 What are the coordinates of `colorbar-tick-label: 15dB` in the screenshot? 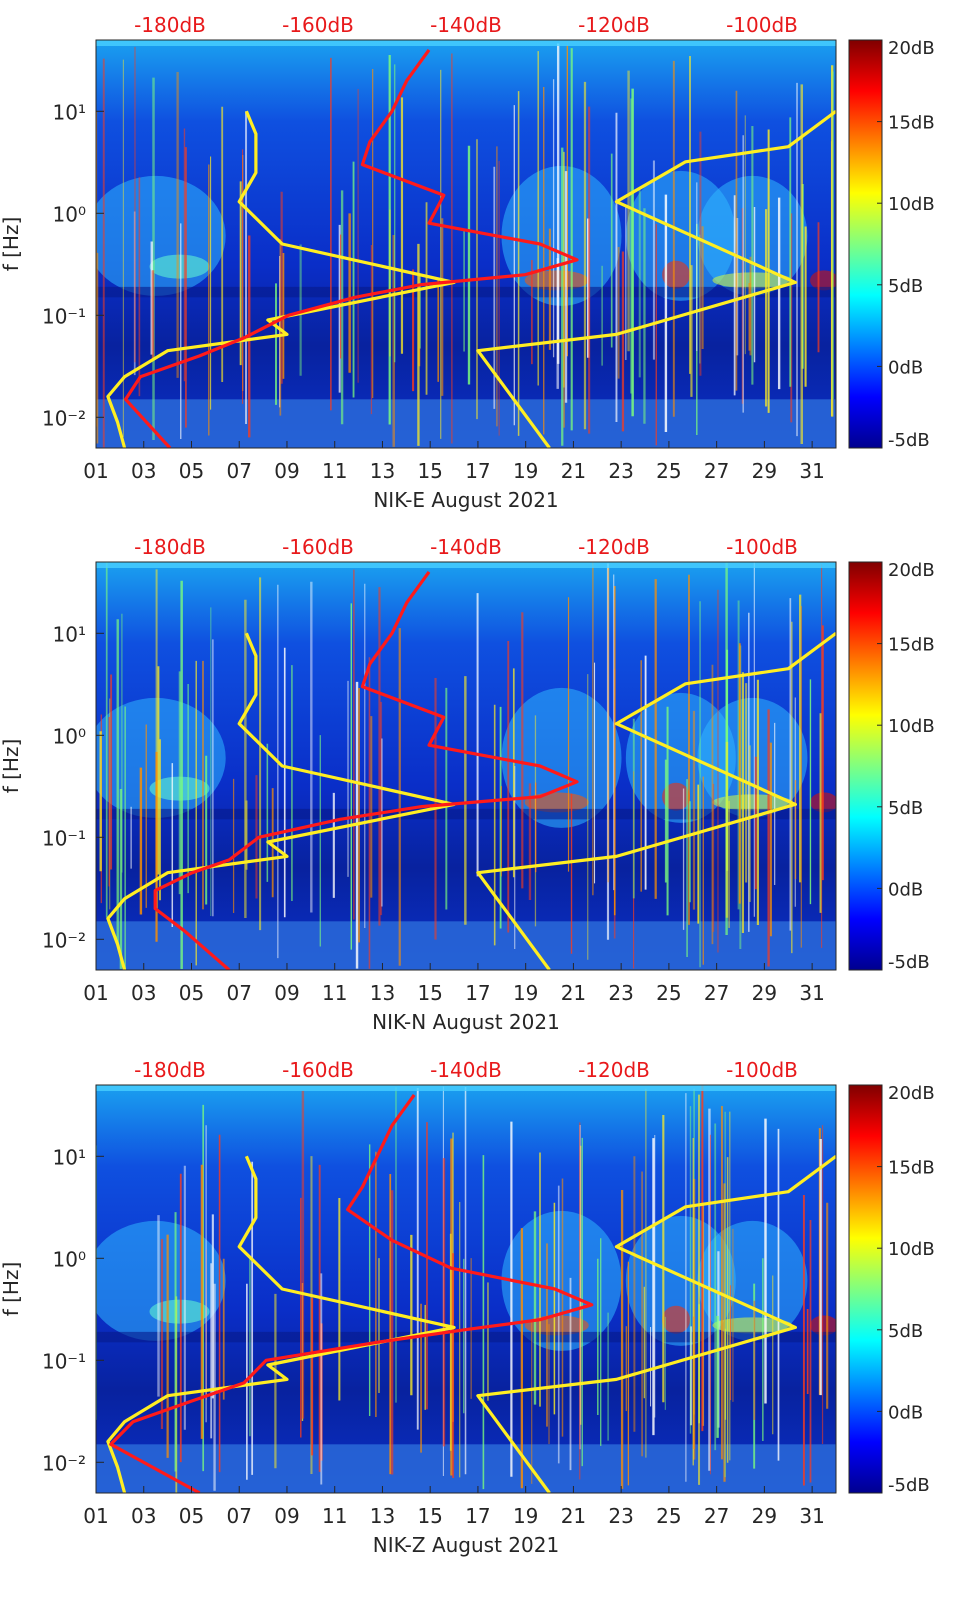 It's located at (911, 123).